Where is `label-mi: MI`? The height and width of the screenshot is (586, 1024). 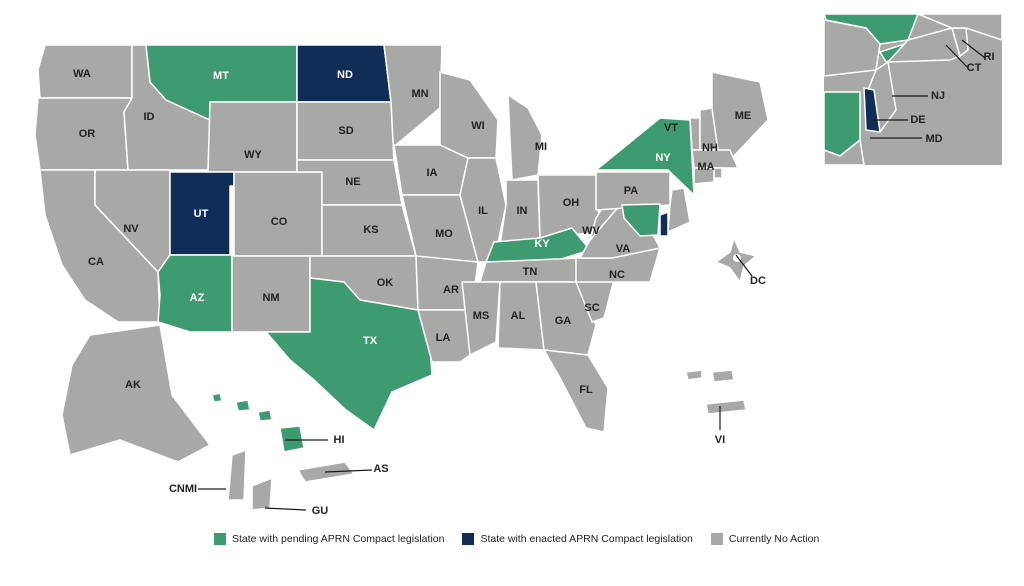 label-mi: MI is located at coordinates (541, 147).